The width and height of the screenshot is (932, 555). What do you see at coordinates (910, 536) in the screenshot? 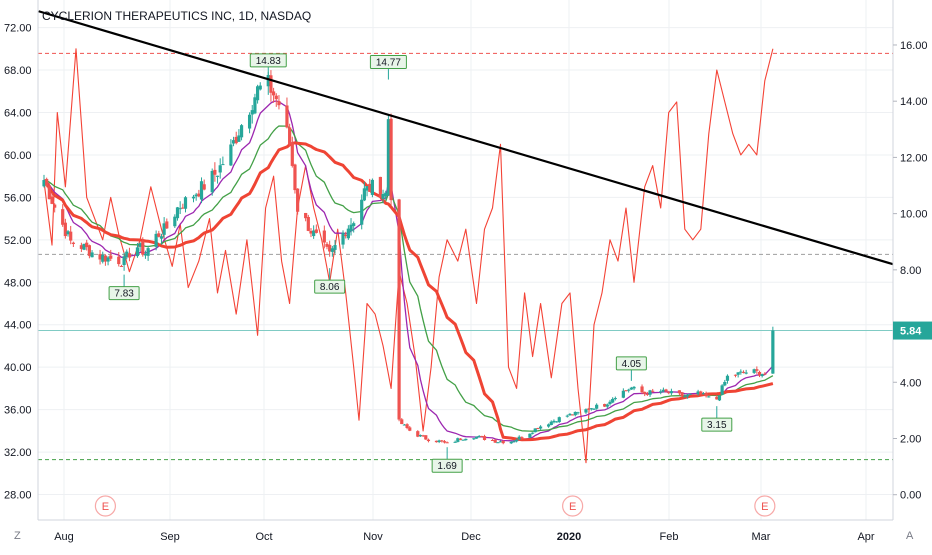
I see `auto-scale-button: A` at bounding box center [910, 536].